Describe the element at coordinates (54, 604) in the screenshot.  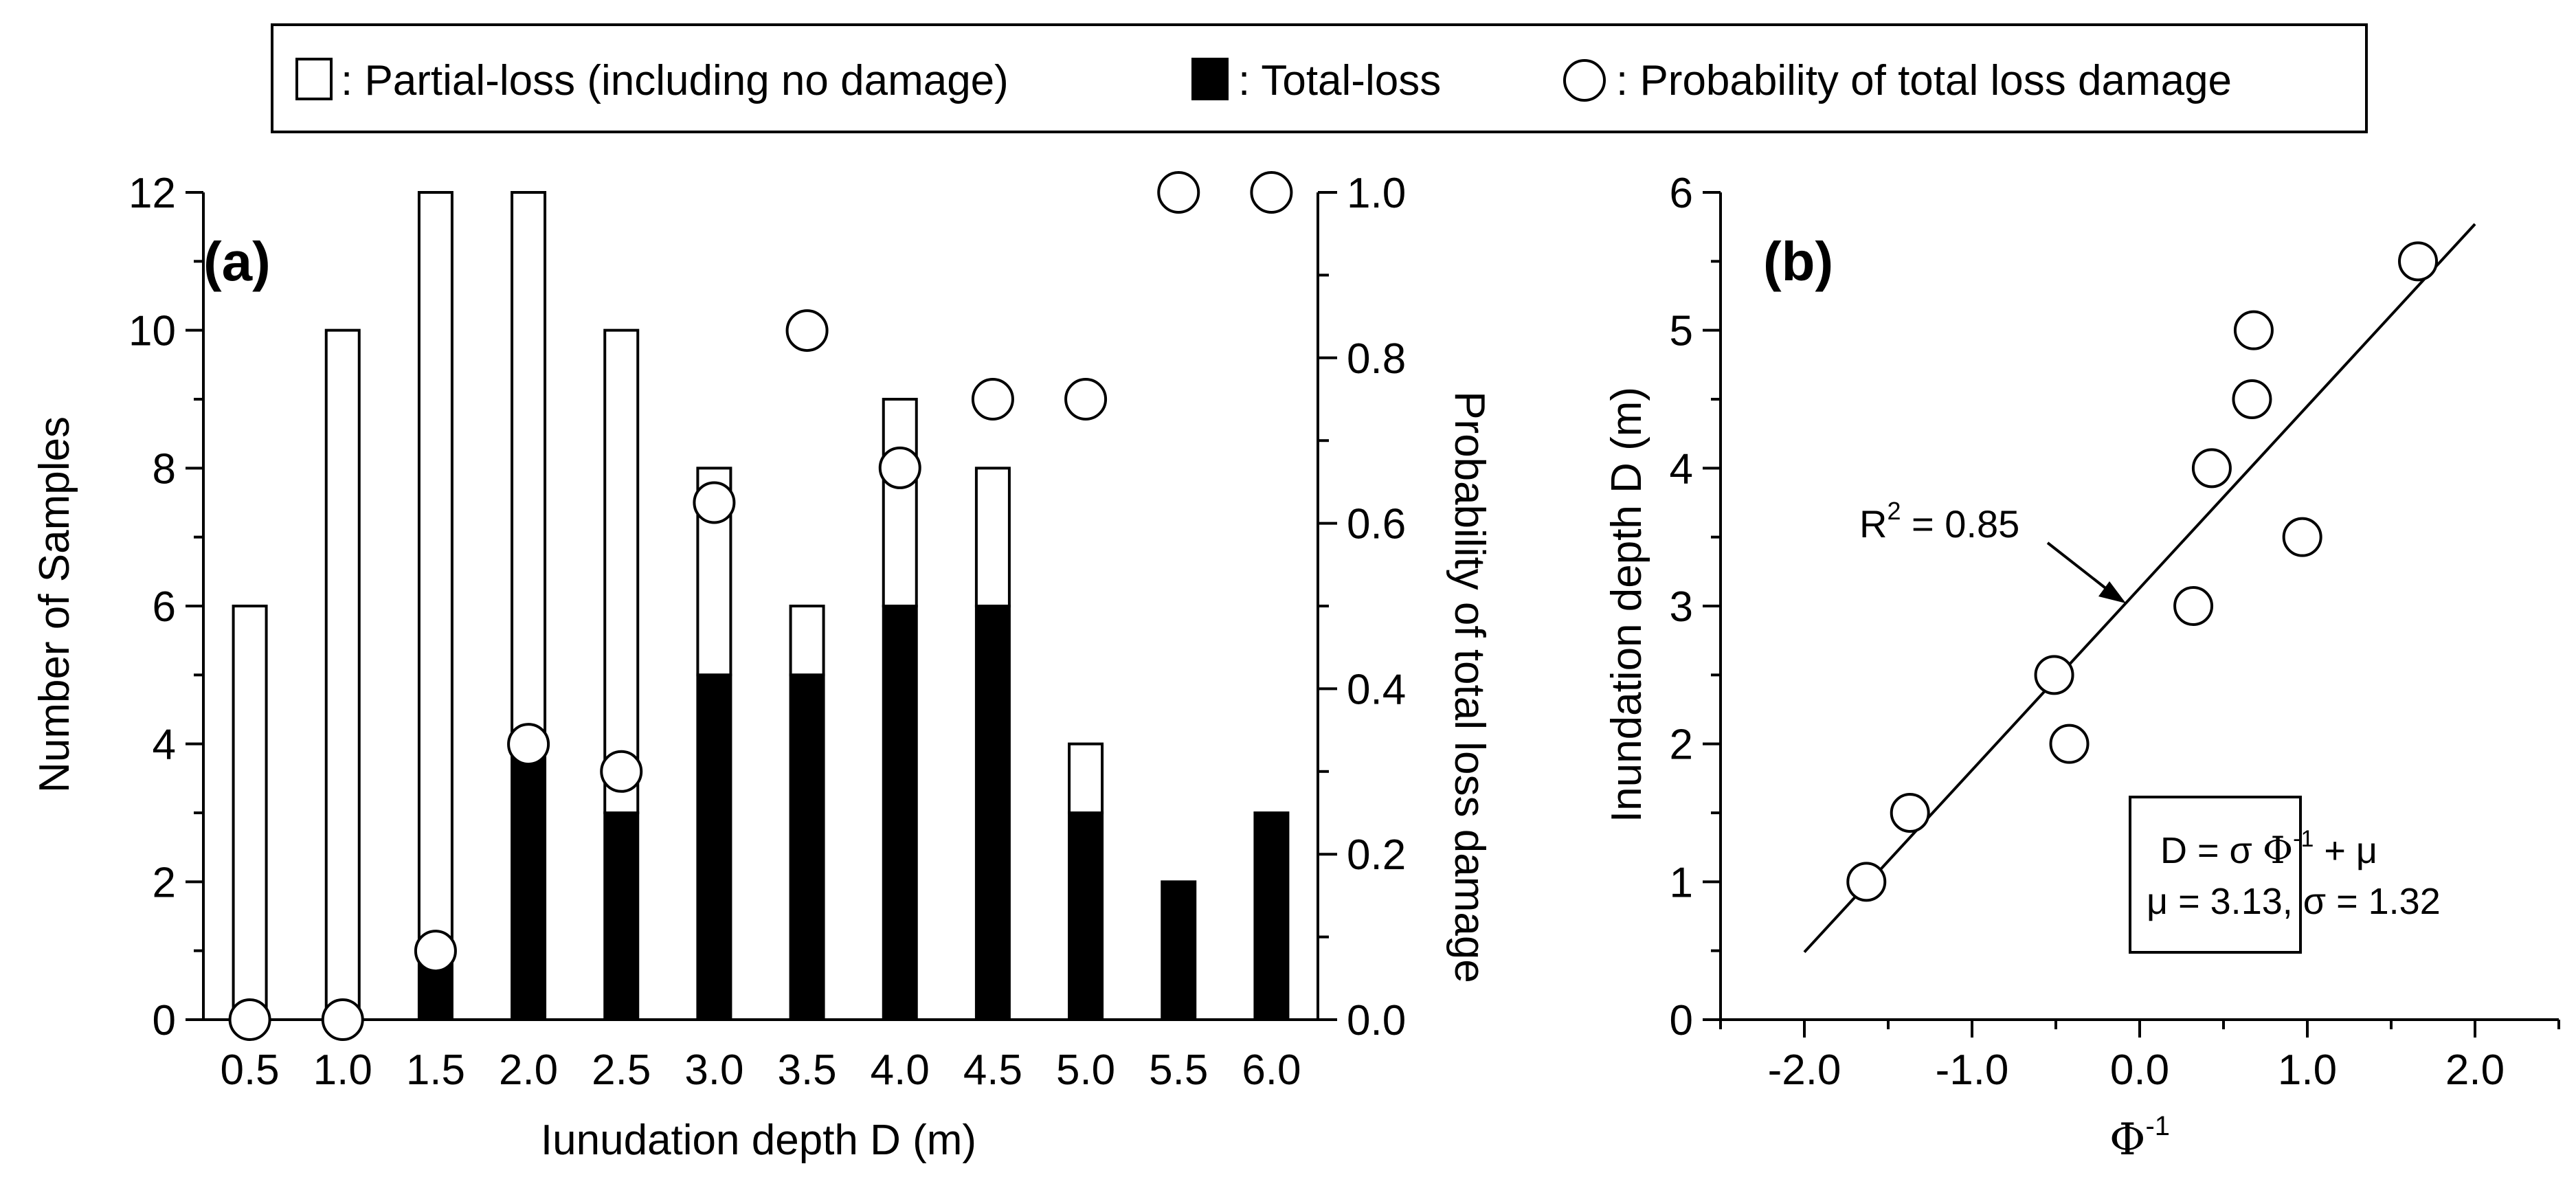
I see `panel-a-y-axis-title: Number of Samples` at that location.